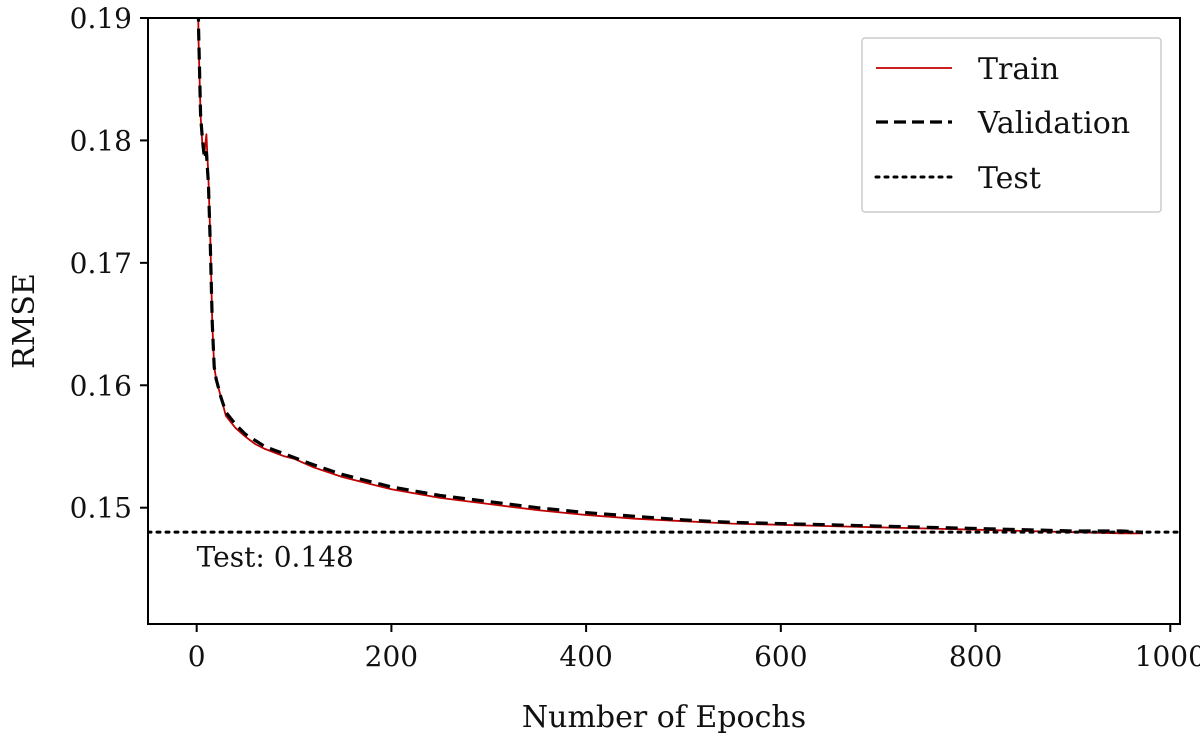  What do you see at coordinates (1167, 656) in the screenshot?
I see `x-tick-label: 1000` at bounding box center [1167, 656].